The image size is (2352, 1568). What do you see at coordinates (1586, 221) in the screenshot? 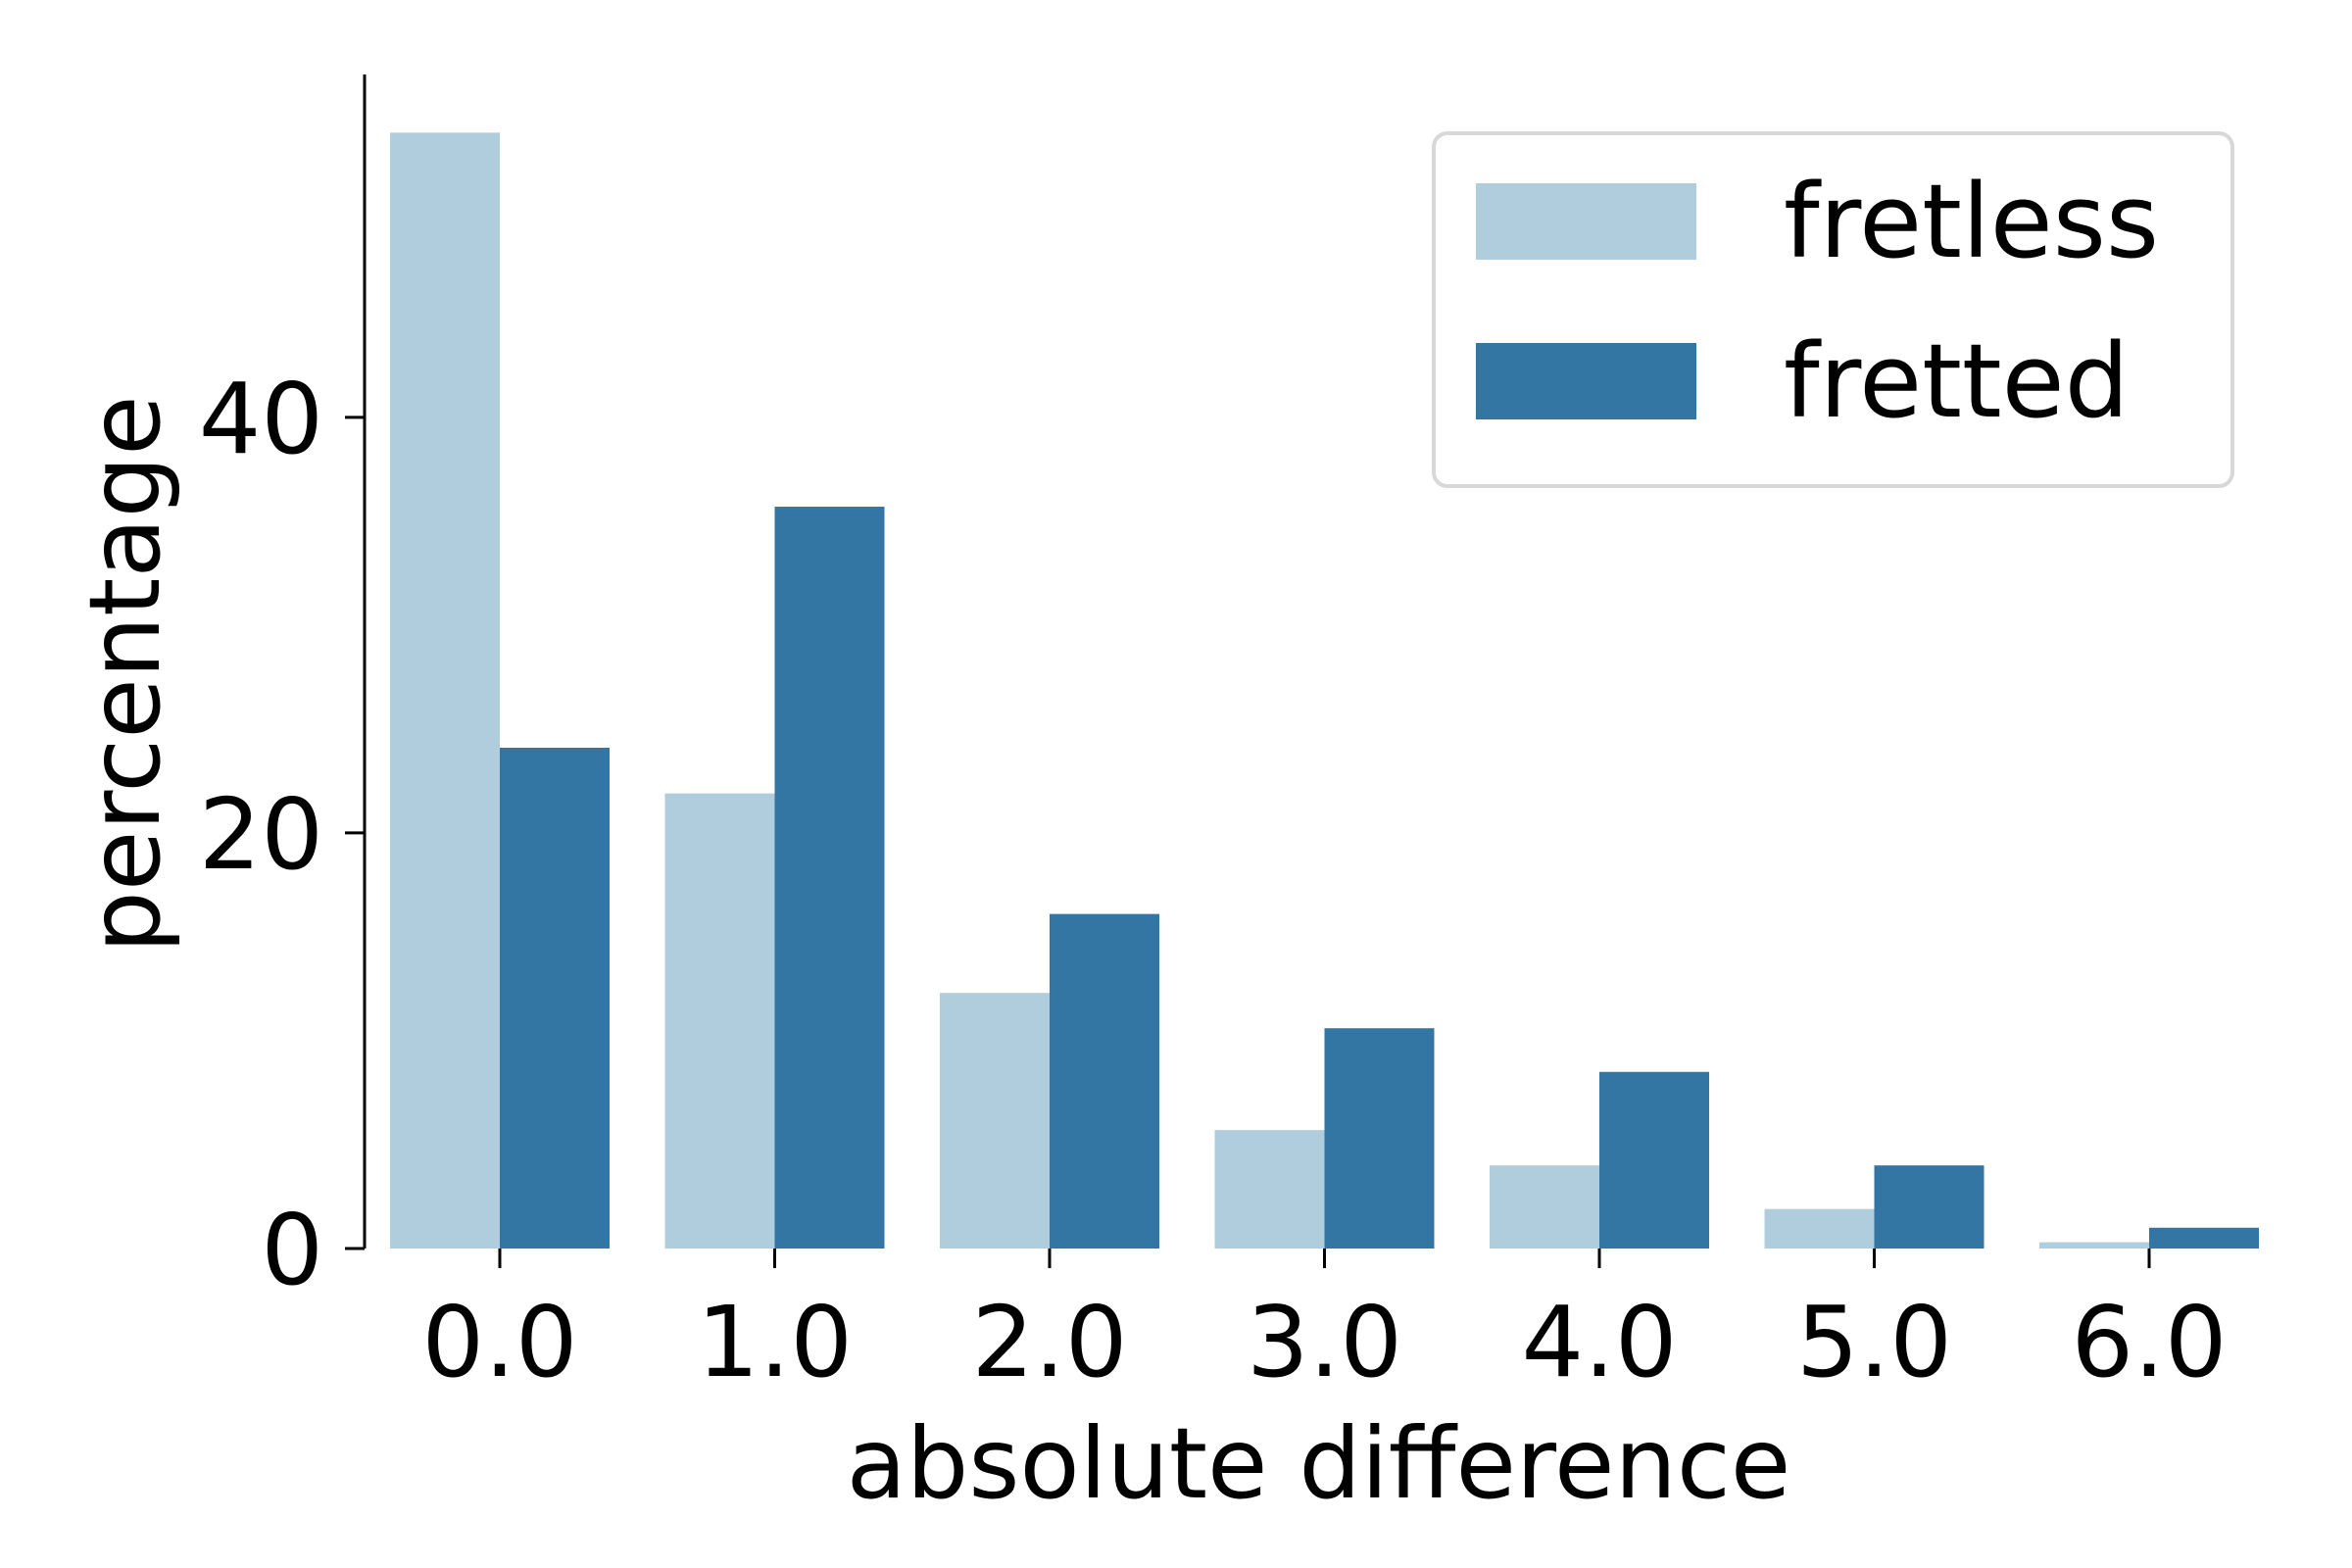
I see `legend-swatch-fretless` at bounding box center [1586, 221].